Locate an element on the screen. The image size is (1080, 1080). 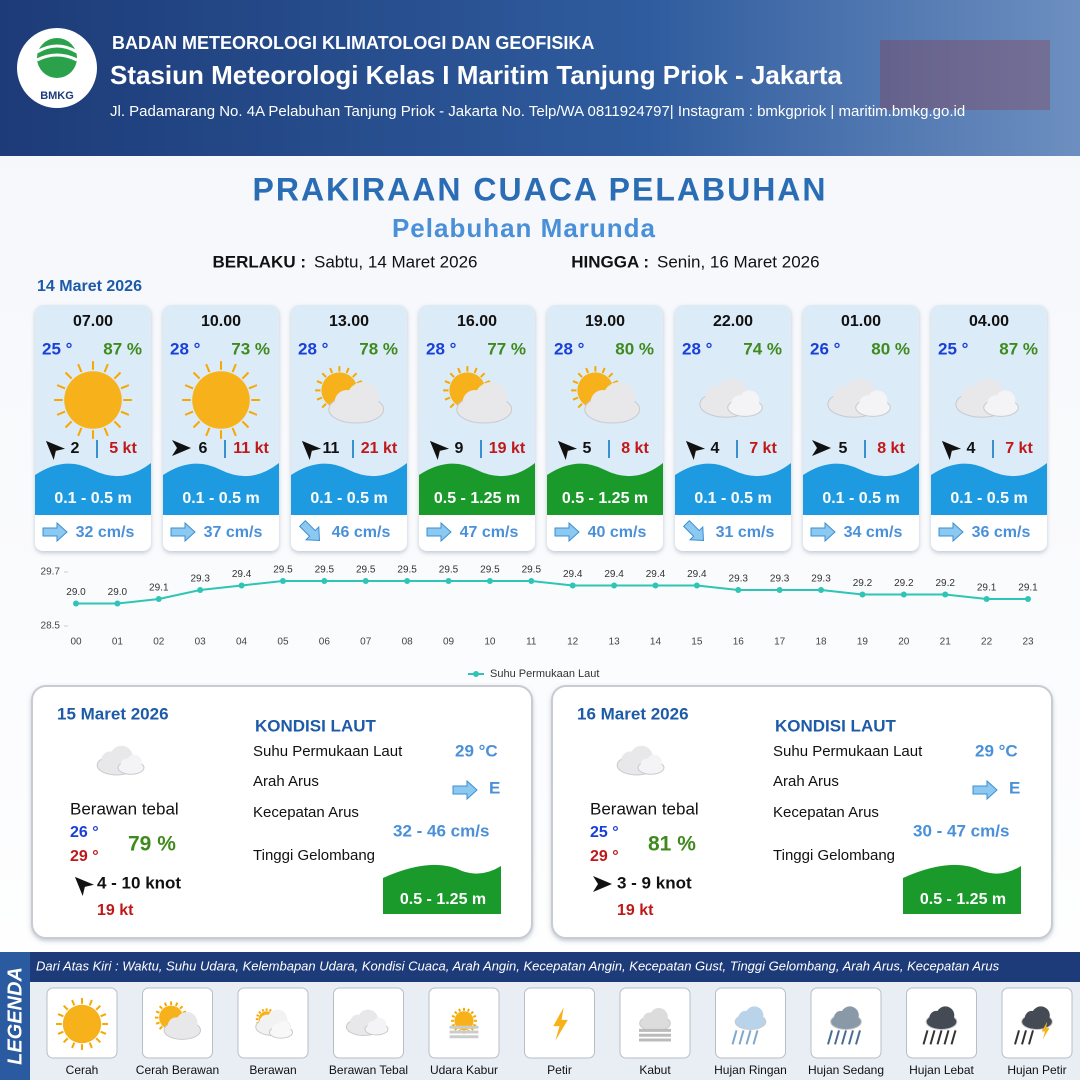
temp-min: 25 ° is located at coordinates (604, 832).